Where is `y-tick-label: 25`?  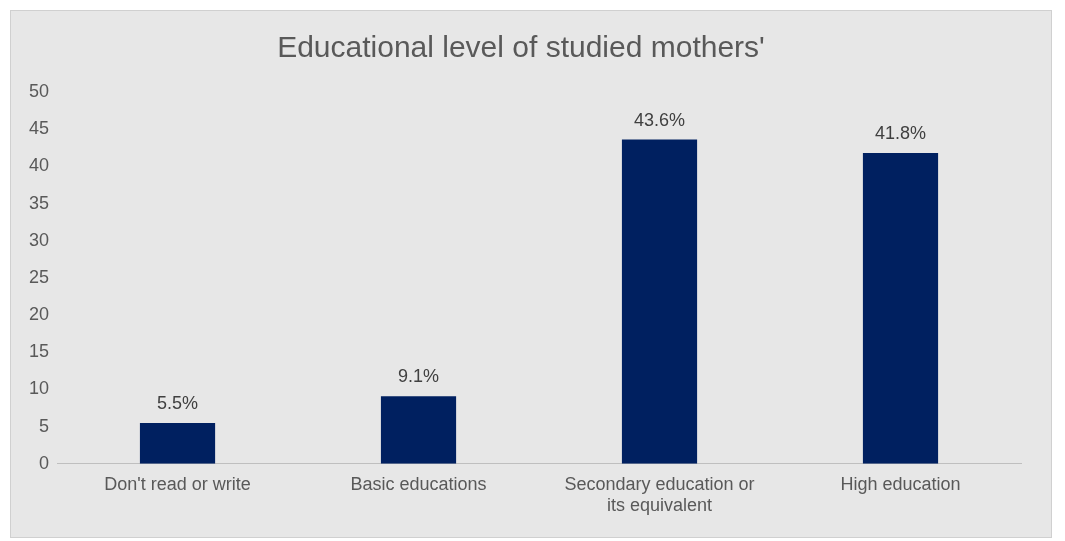
y-tick-label: 25 is located at coordinates (39, 276).